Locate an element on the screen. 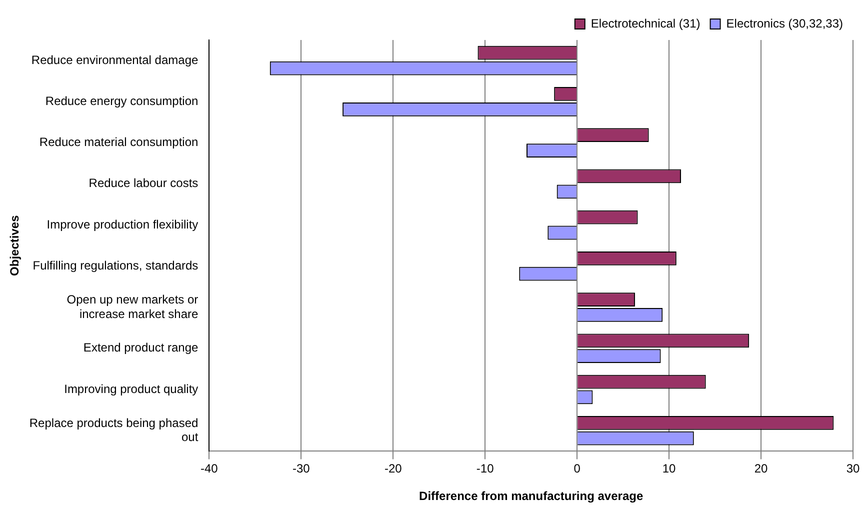  y-tick-label: Open up new markets or increase market share is located at coordinates (132, 306).